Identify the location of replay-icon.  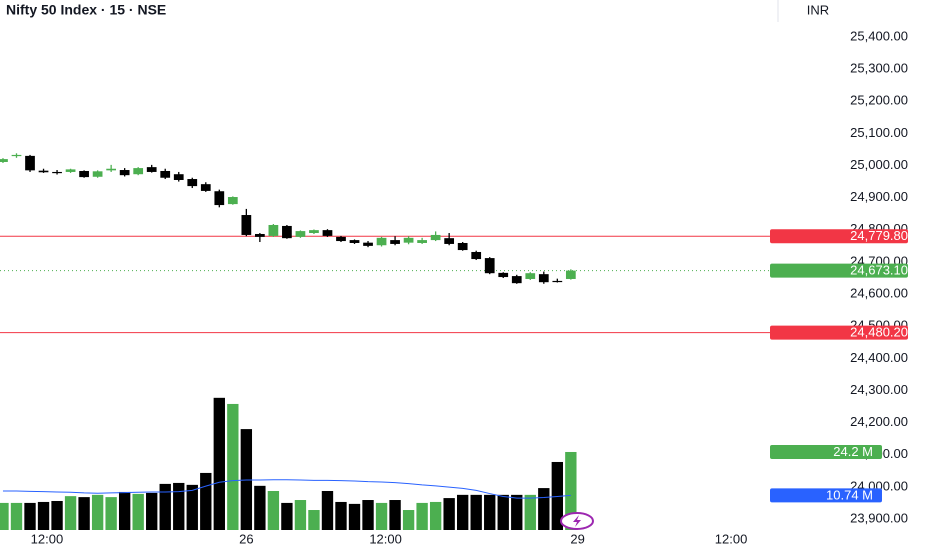
(577, 521).